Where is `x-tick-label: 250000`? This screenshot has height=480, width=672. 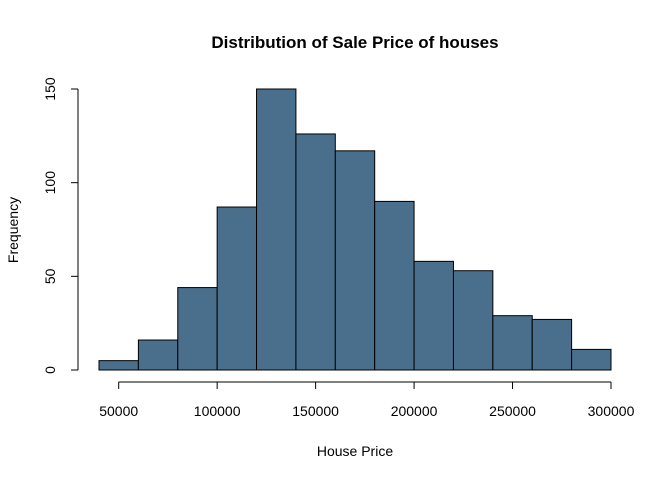
x-tick-label: 250000 is located at coordinates (512, 411).